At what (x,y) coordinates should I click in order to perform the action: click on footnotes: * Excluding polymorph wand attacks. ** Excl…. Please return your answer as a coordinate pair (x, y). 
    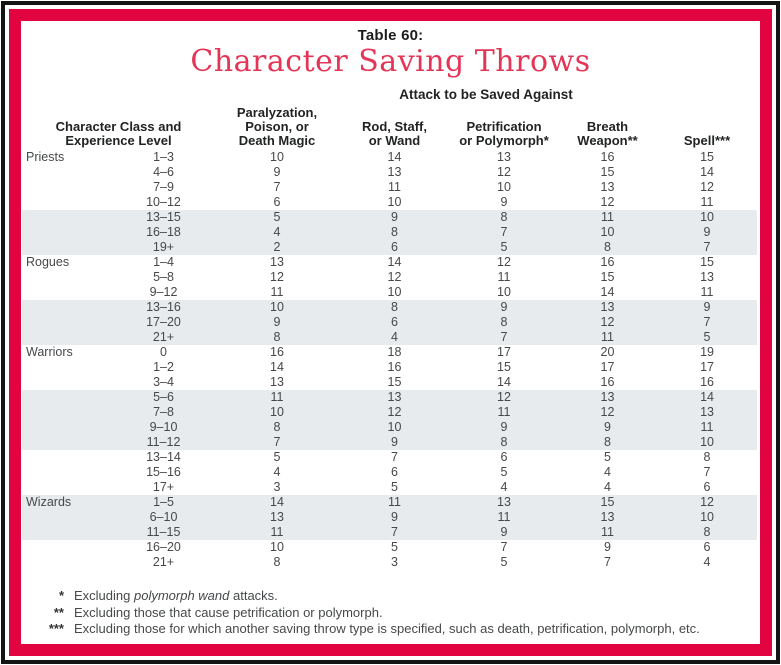
    Looking at the image, I should click on (390, 613).